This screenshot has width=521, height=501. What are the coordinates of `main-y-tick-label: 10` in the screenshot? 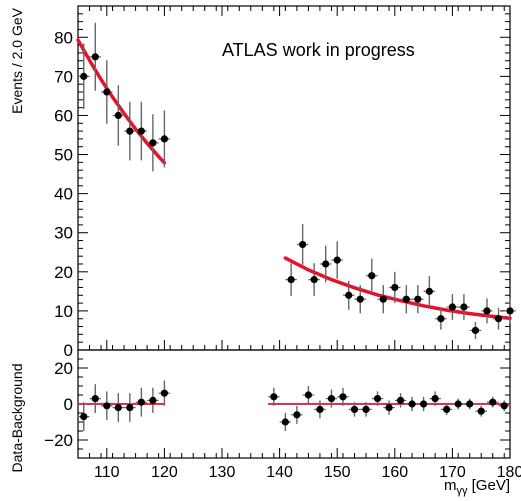 It's located at (63, 311).